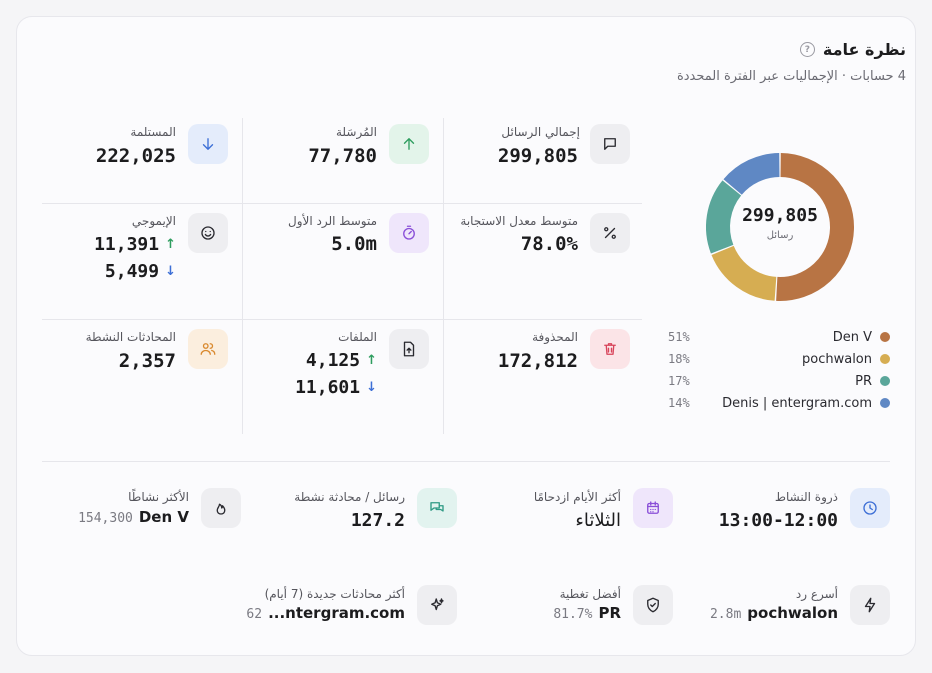 The width and height of the screenshot is (932, 673). I want to click on best-coverage-line: 81.7% PR, so click(587, 613).